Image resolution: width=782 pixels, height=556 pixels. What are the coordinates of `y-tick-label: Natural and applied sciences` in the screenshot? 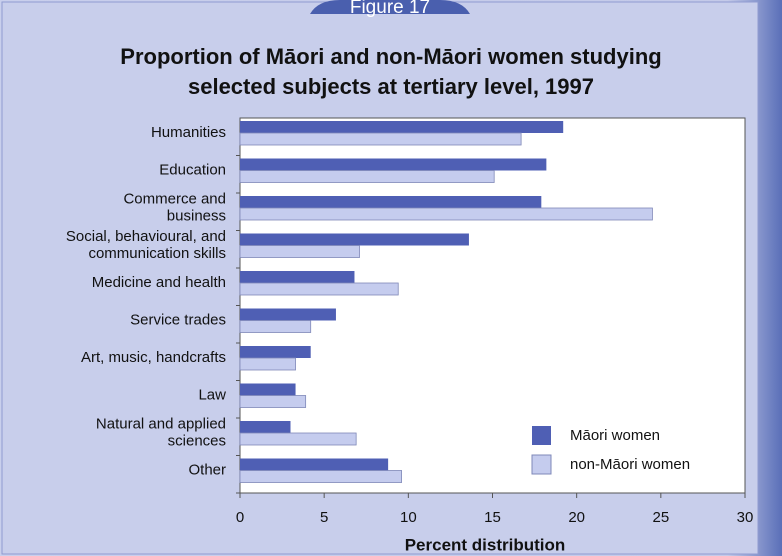 It's located at (161, 432).